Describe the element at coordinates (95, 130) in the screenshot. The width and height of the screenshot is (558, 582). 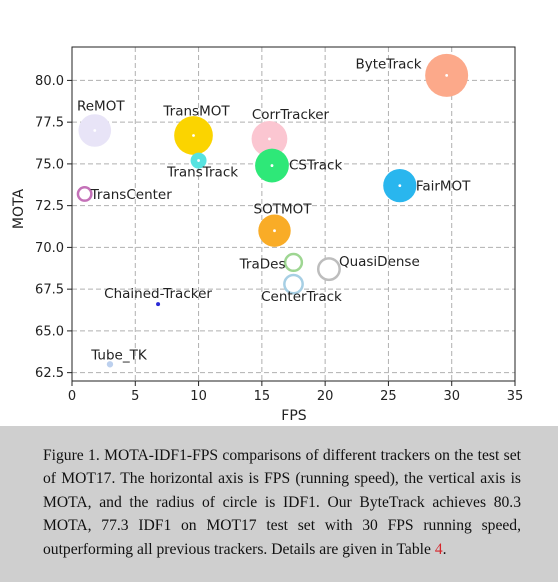
I see `point-center-remot` at that location.